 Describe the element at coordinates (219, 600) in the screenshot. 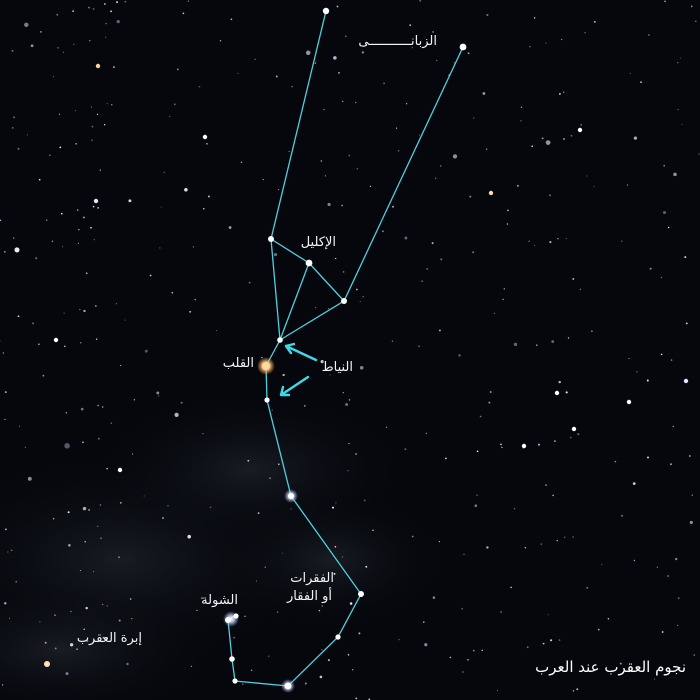

I see `label-shawla: الشولة` at that location.